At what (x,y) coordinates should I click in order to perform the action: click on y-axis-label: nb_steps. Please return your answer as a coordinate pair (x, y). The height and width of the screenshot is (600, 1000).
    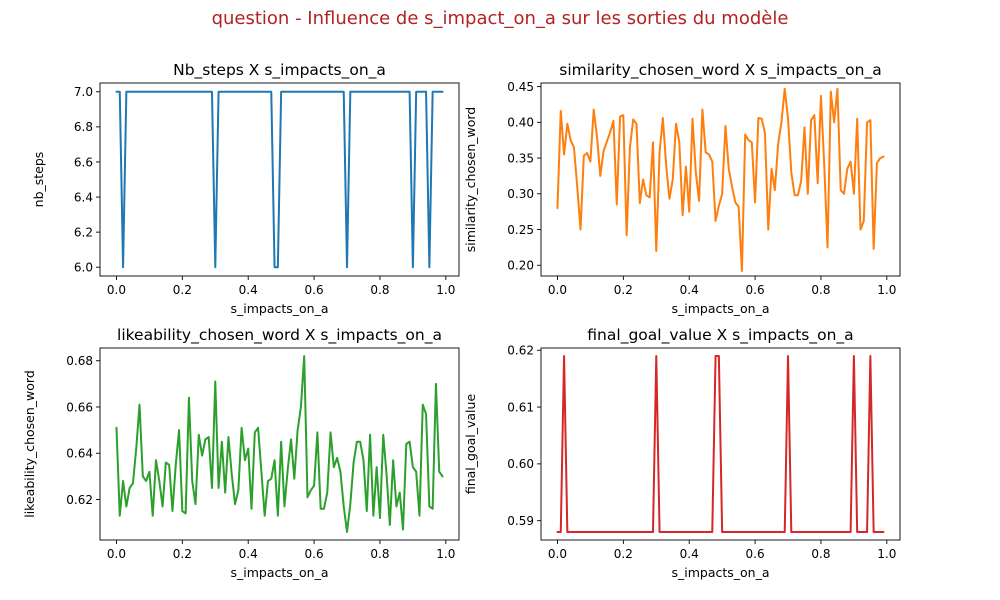
    Looking at the image, I should click on (38, 180).